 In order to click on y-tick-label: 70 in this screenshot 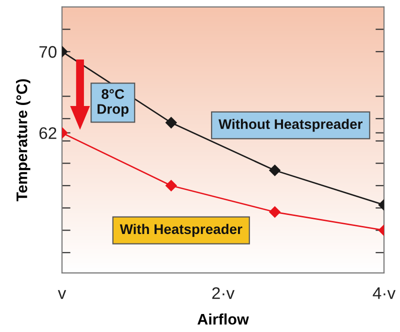, I will do `click(47, 52)`.